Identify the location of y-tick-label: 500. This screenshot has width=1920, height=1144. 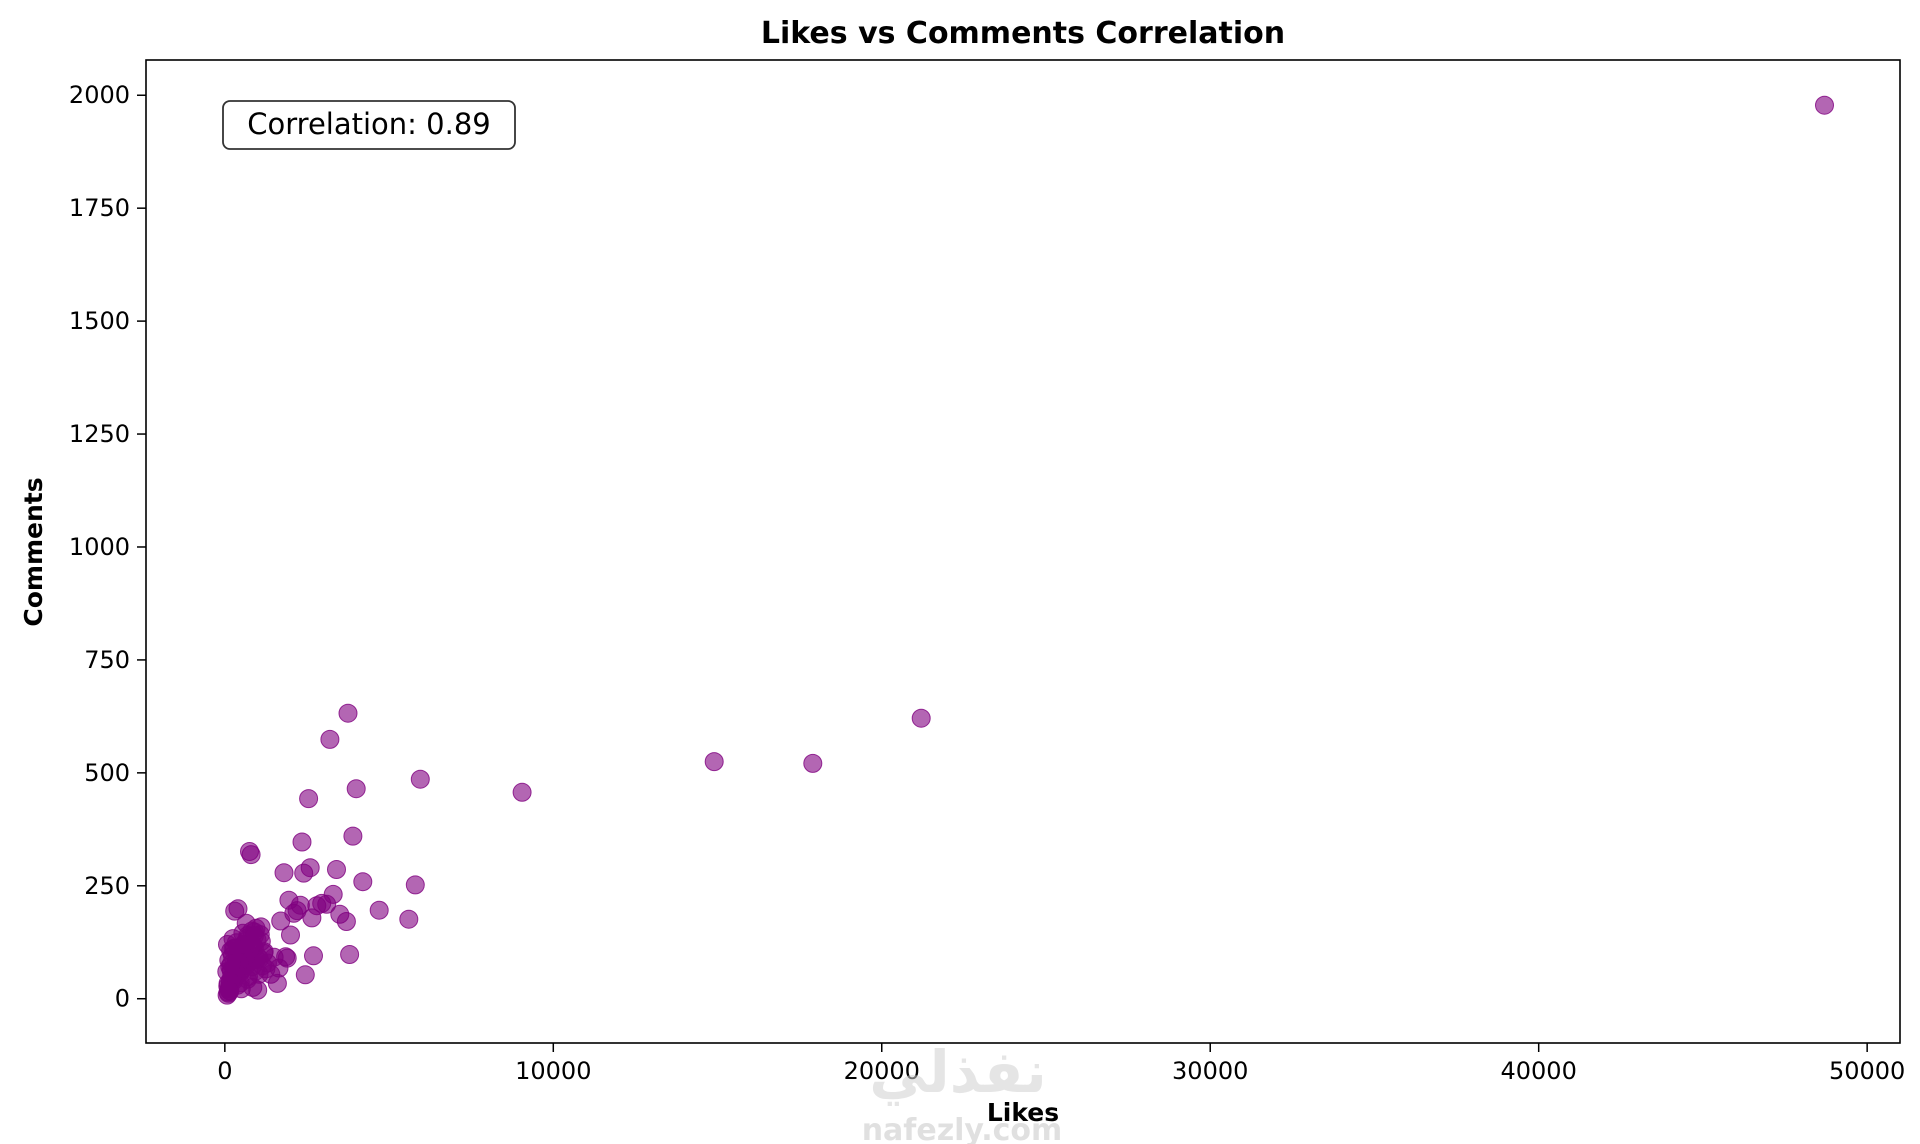
(107, 773).